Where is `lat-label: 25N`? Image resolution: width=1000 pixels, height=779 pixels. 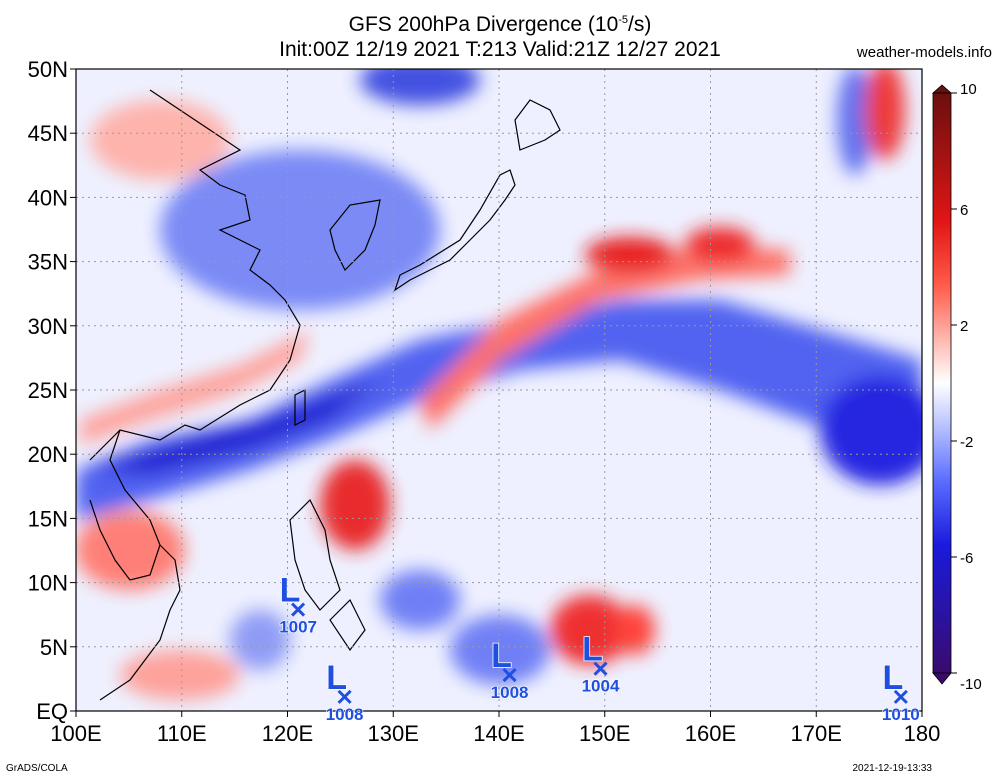 lat-label: 25N is located at coordinates (48, 390).